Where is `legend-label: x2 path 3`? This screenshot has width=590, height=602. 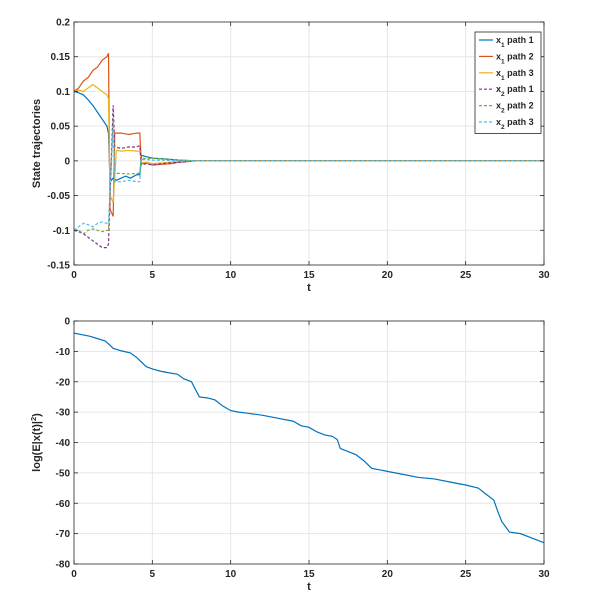 legend-label: x2 path 3 is located at coordinates (515, 124).